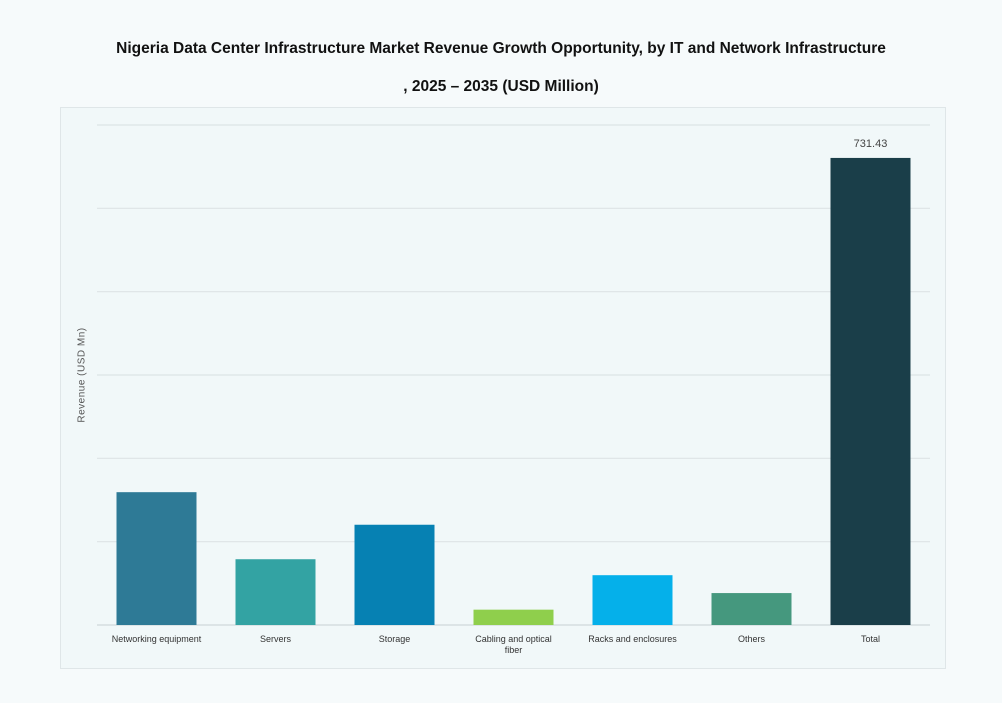  Describe the element at coordinates (752, 639) in the screenshot. I see `x-tick-label: Others` at that location.